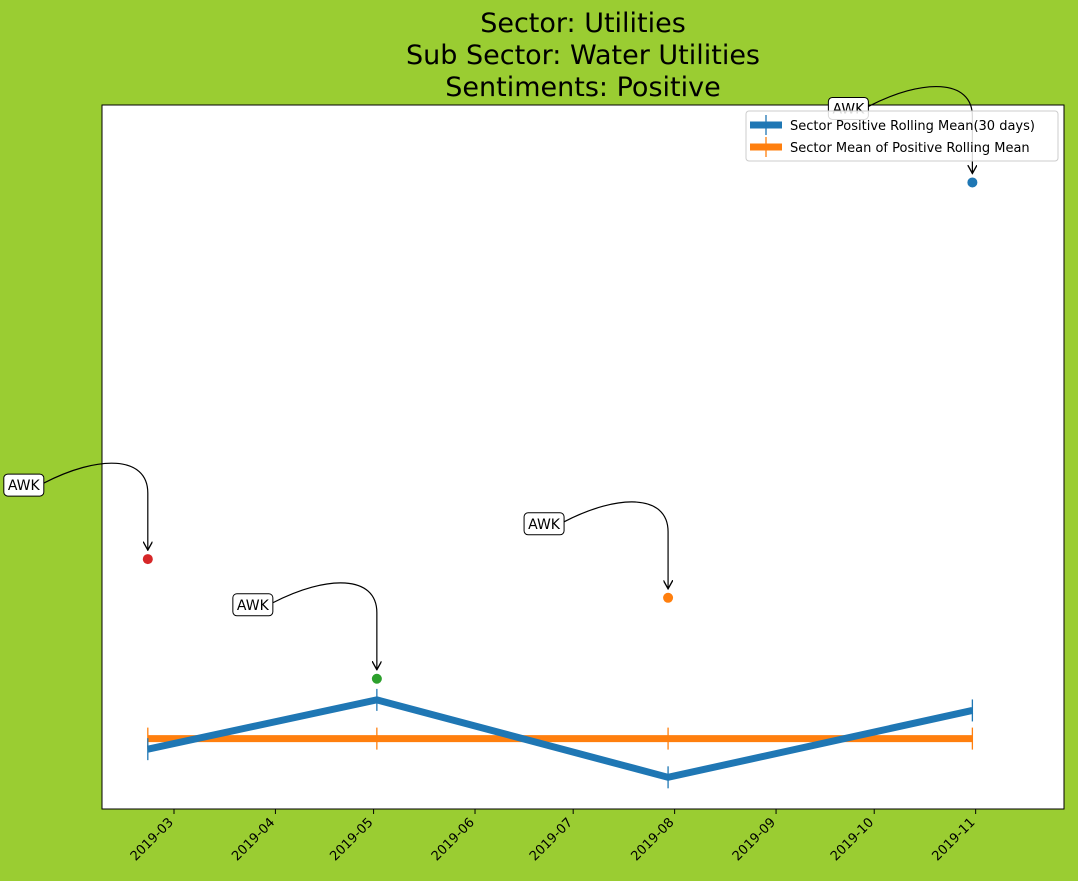 This screenshot has width=1078, height=881. Describe the element at coordinates (551, 839) in the screenshot. I see `x-tick-label: 2019-07` at that location.